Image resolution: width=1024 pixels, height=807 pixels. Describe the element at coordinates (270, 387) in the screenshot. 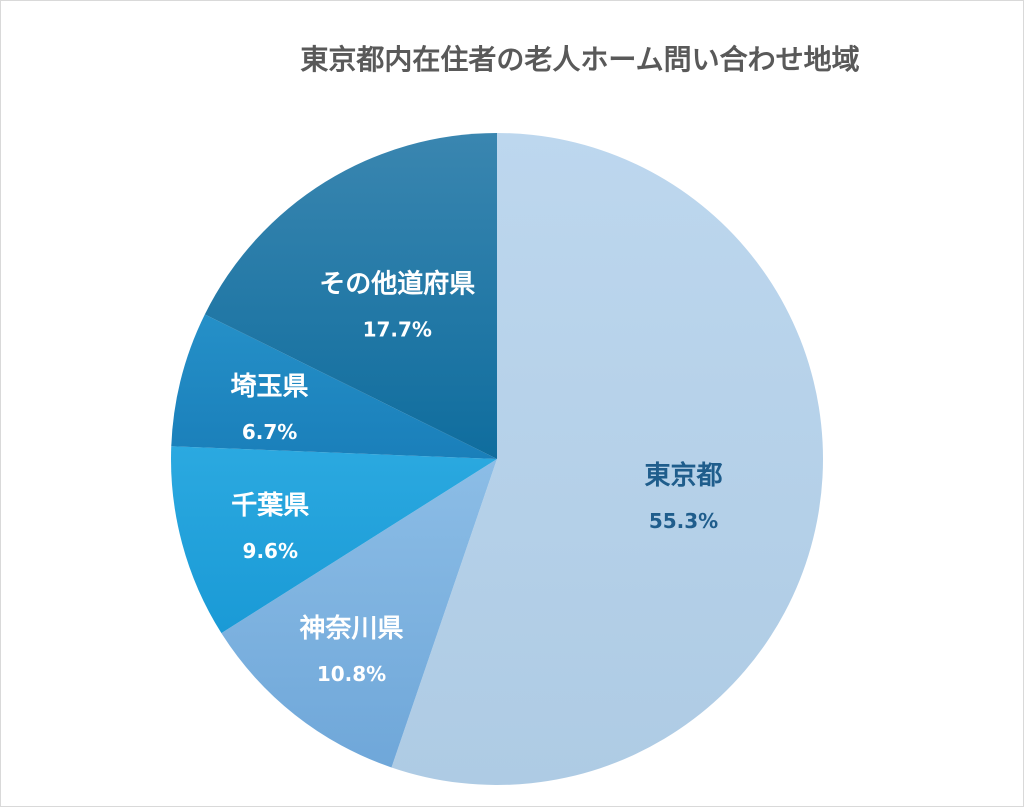

I see `slice-name-label: 埼玉県` at that location.